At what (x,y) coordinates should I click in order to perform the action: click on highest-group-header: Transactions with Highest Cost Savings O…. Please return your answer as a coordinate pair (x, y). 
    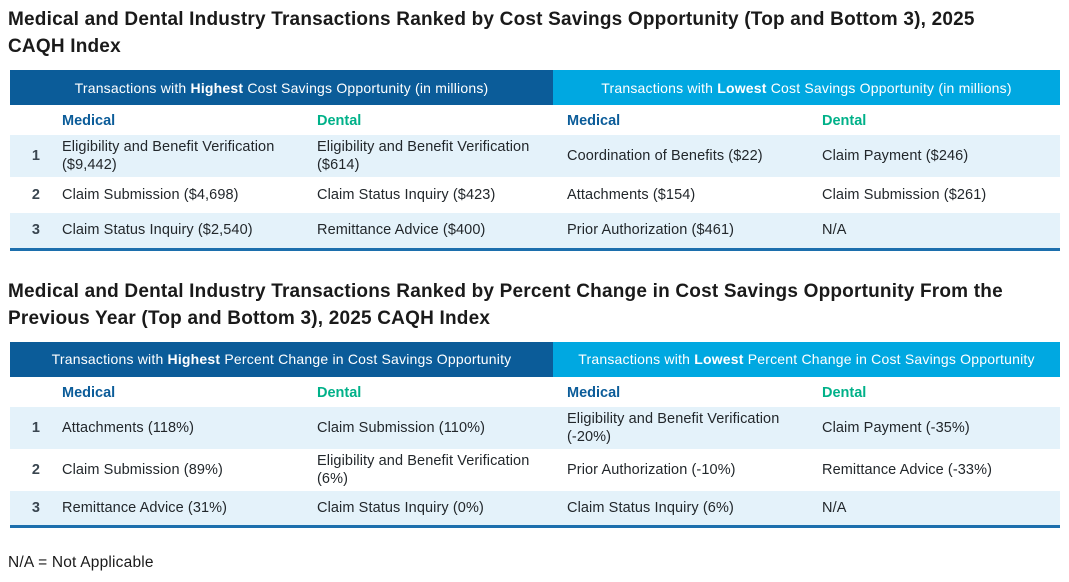
    Looking at the image, I should click on (282, 87).